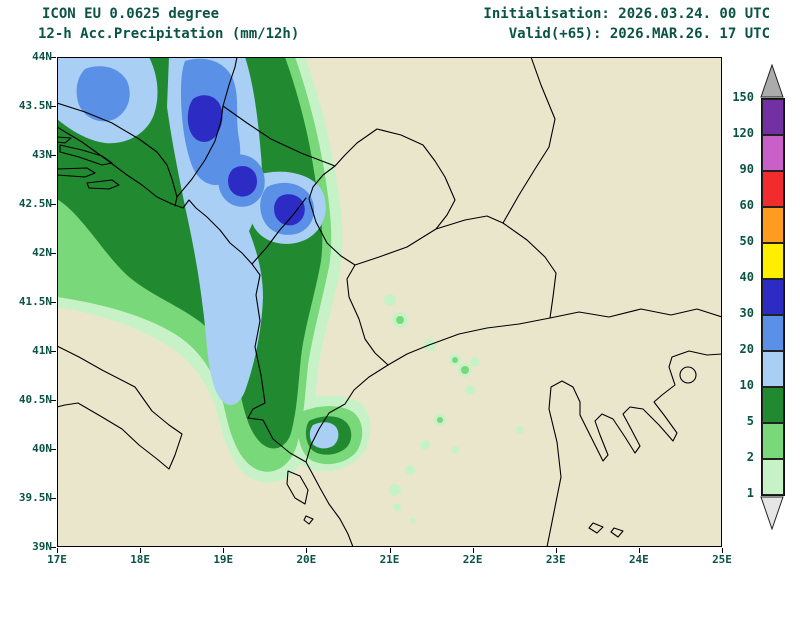 This screenshot has width=800, height=618. Describe the element at coordinates (279, 231) in the screenshot. I see `border-mne-alb` at that location.